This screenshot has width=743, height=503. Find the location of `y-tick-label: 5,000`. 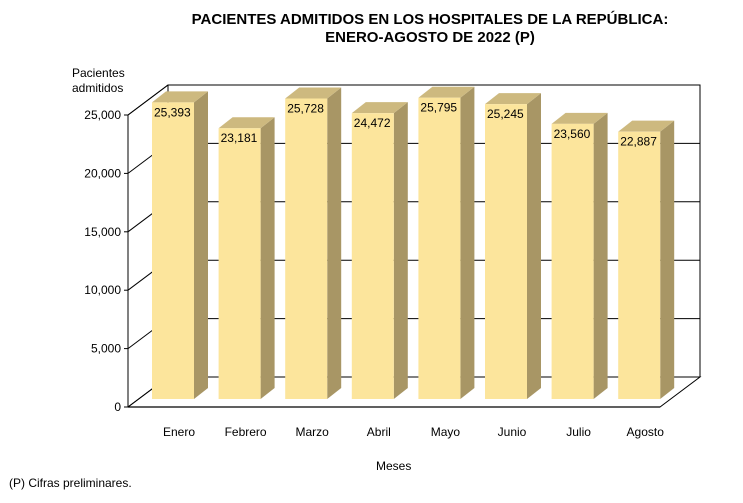

y-tick-label: 5,000 is located at coordinates (106, 349).